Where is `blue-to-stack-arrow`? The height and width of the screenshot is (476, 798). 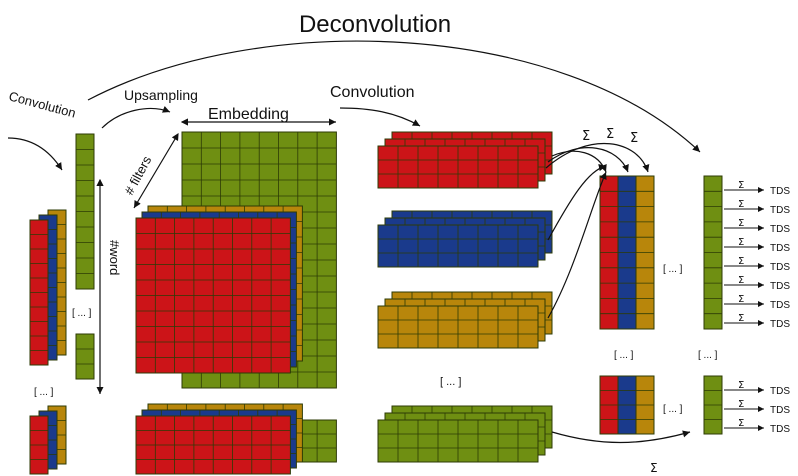 blue-to-stack-arrow is located at coordinates (577, 202).